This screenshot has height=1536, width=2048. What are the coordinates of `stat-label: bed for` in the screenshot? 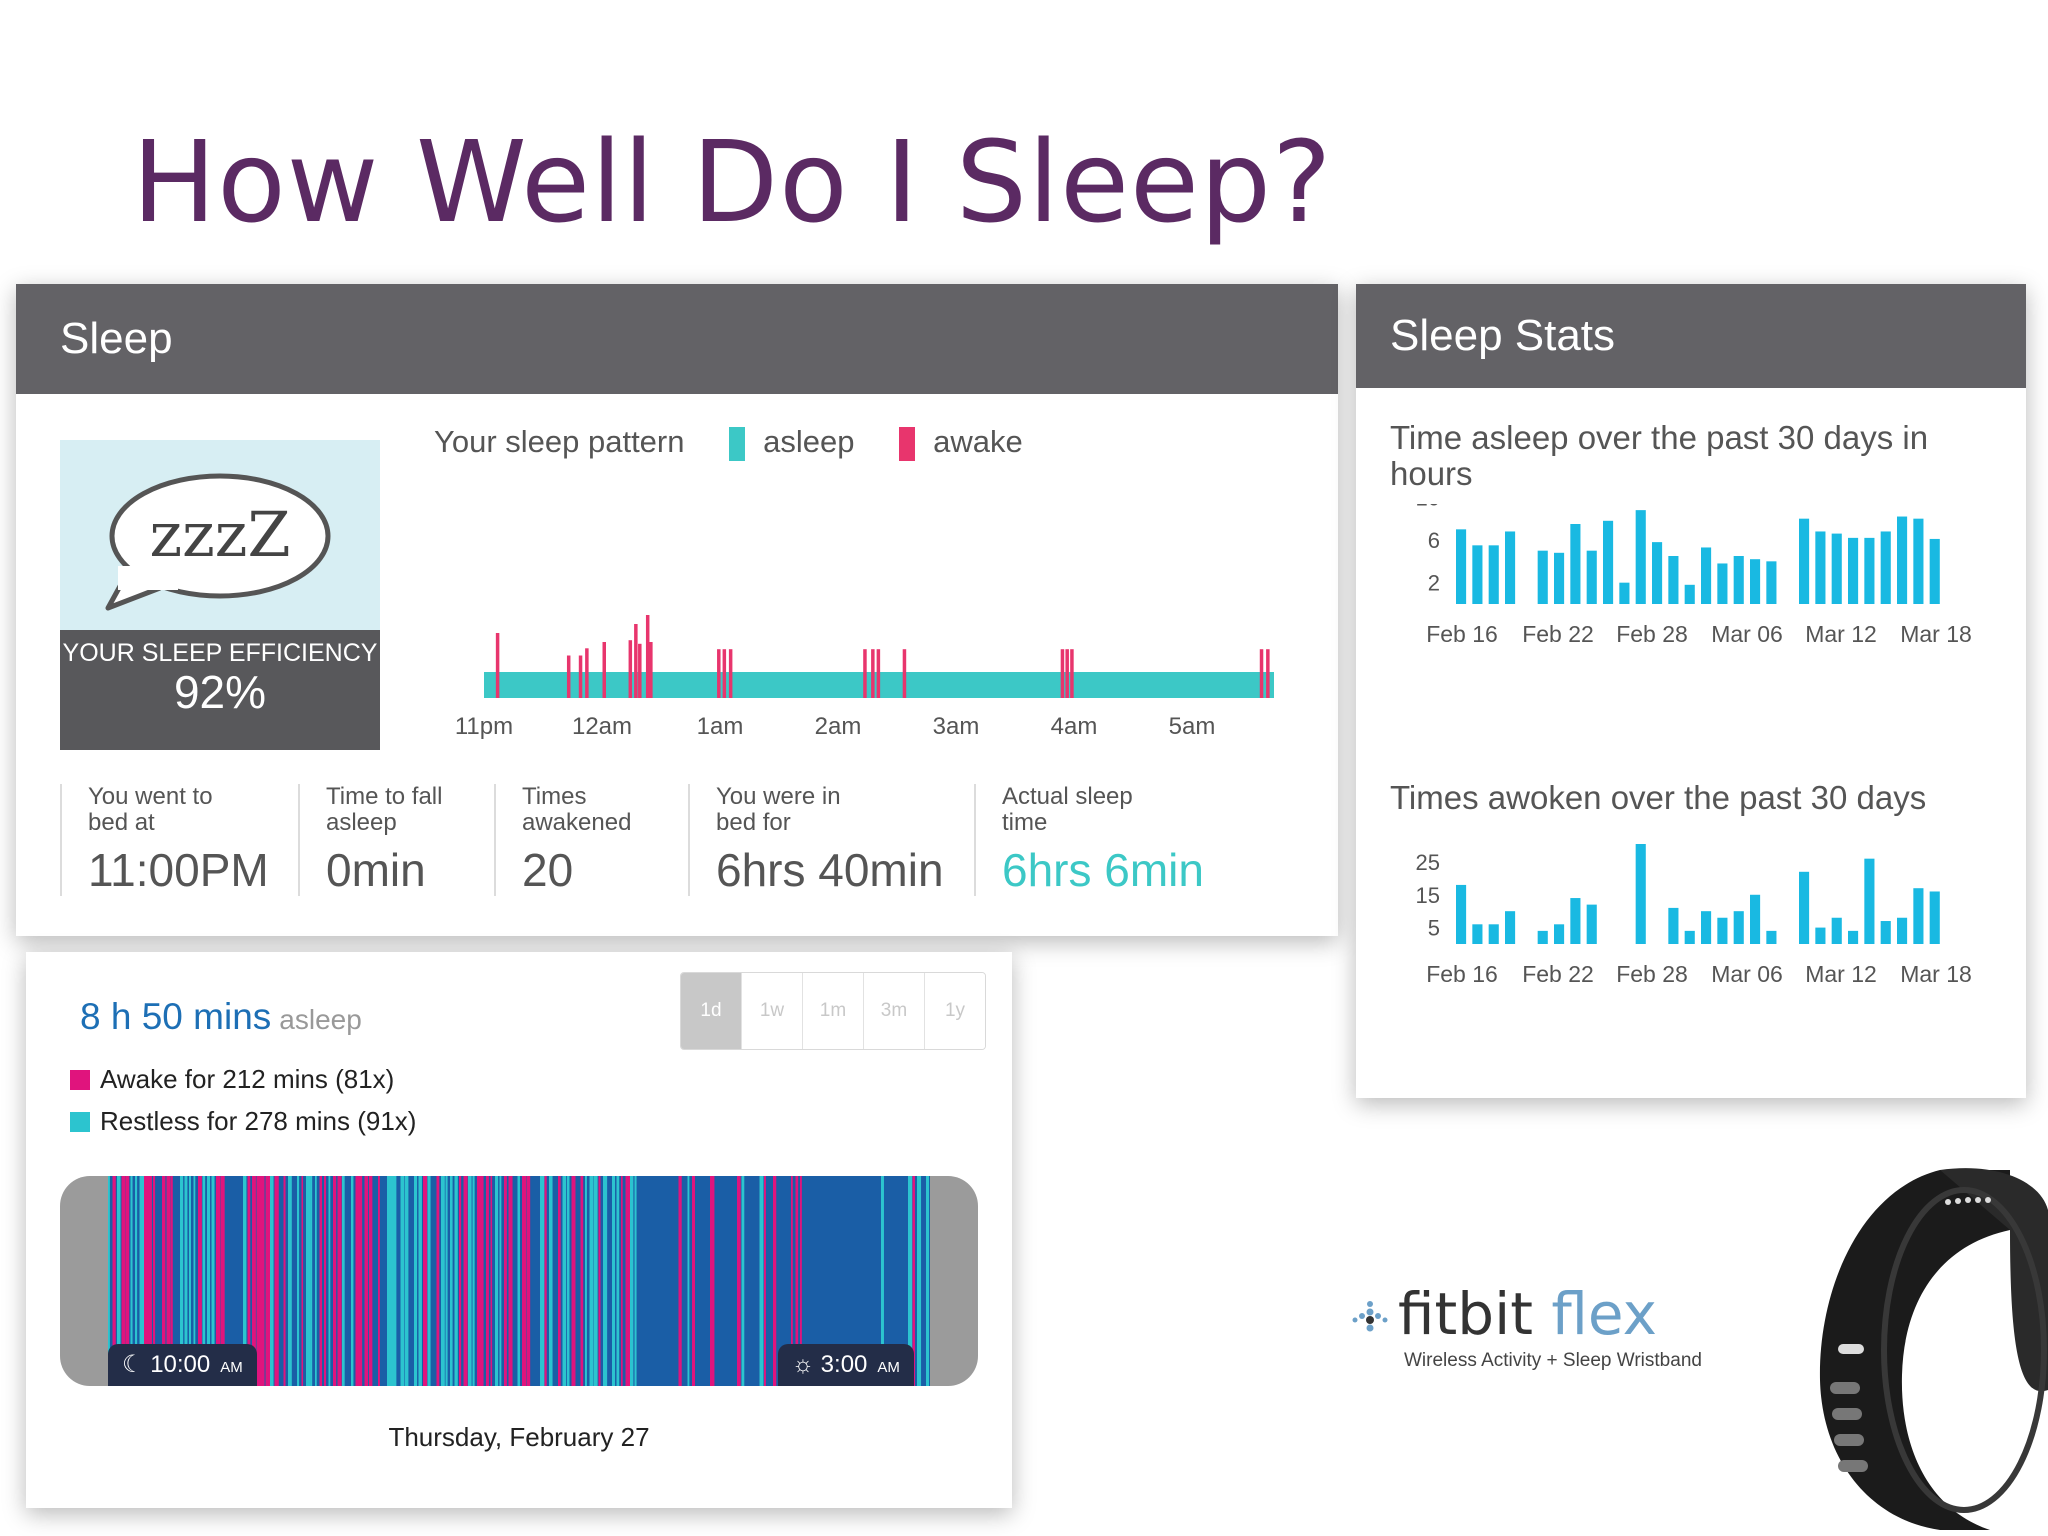 It's located at (753, 822).